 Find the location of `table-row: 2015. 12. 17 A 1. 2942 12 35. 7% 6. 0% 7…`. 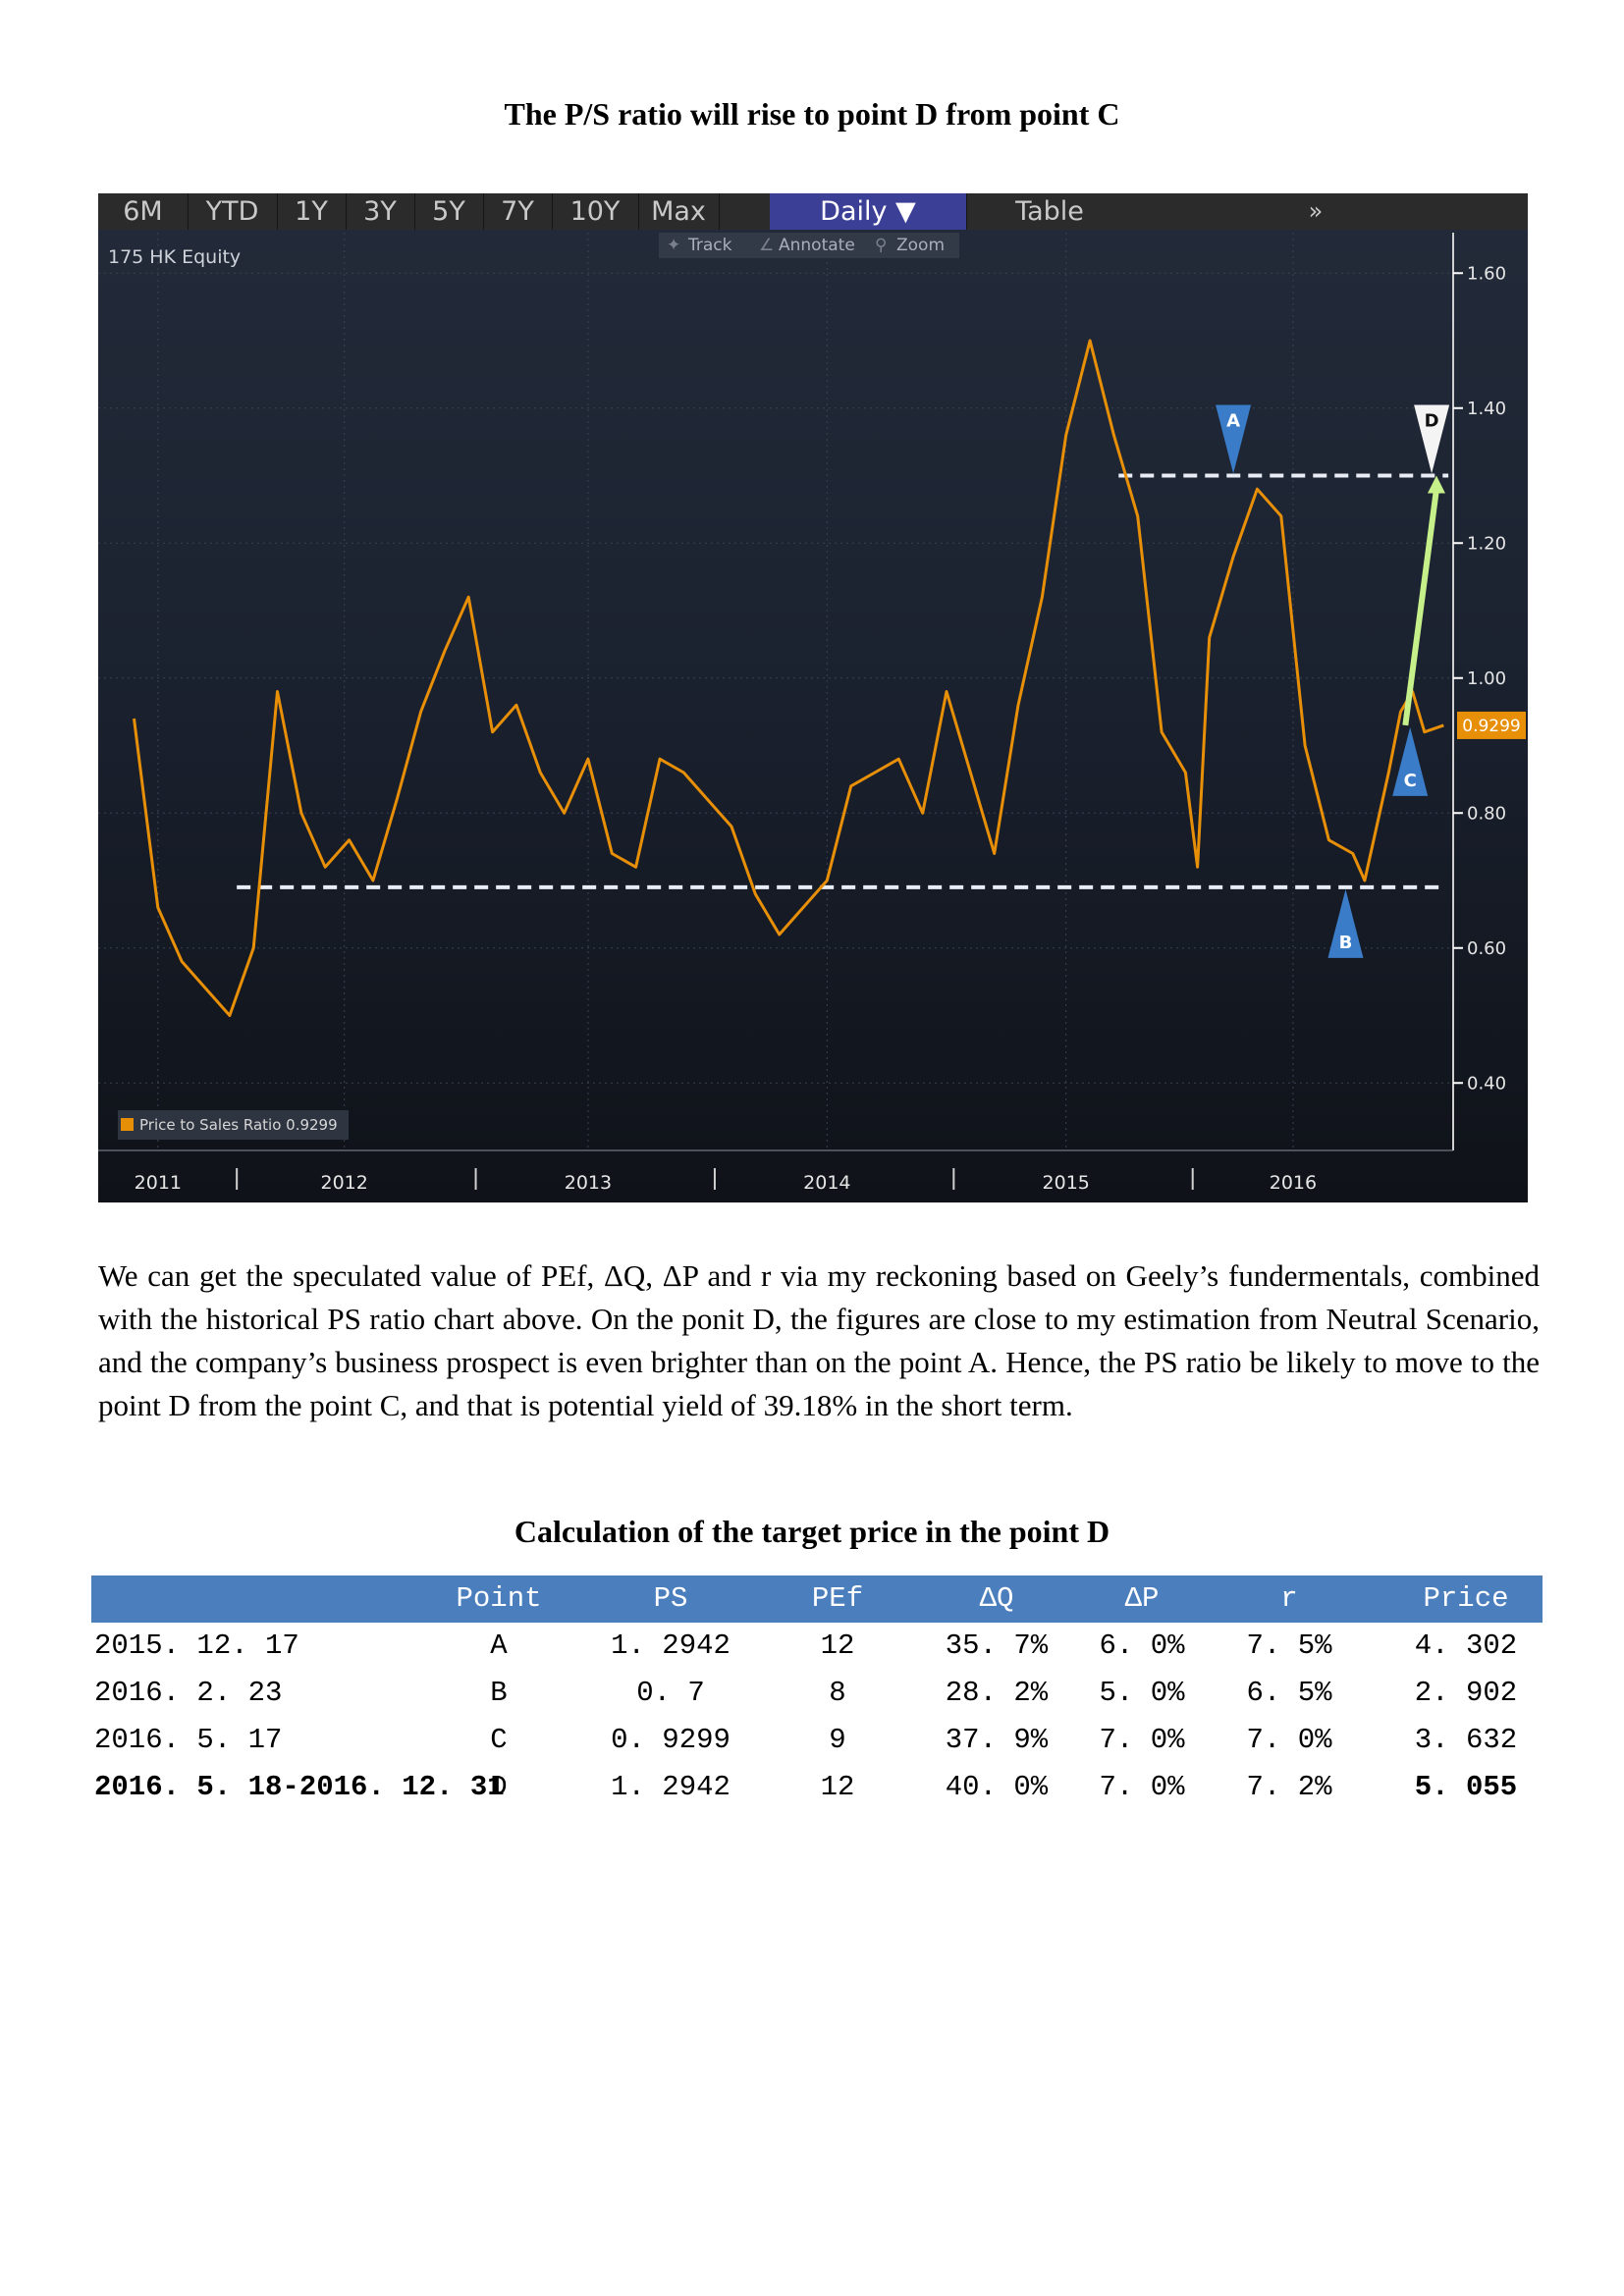

table-row: 2015. 12. 17 A 1. 2942 12 35. 7% 6. 0% 7… is located at coordinates (817, 1646).